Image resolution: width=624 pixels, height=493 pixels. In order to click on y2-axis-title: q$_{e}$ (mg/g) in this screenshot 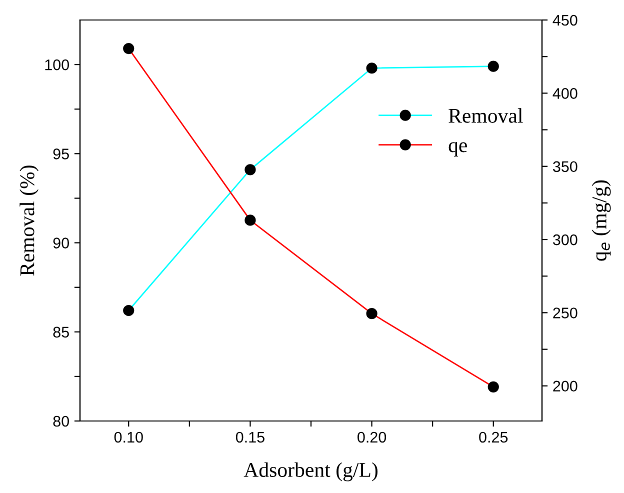, I will do `click(601, 220)`.